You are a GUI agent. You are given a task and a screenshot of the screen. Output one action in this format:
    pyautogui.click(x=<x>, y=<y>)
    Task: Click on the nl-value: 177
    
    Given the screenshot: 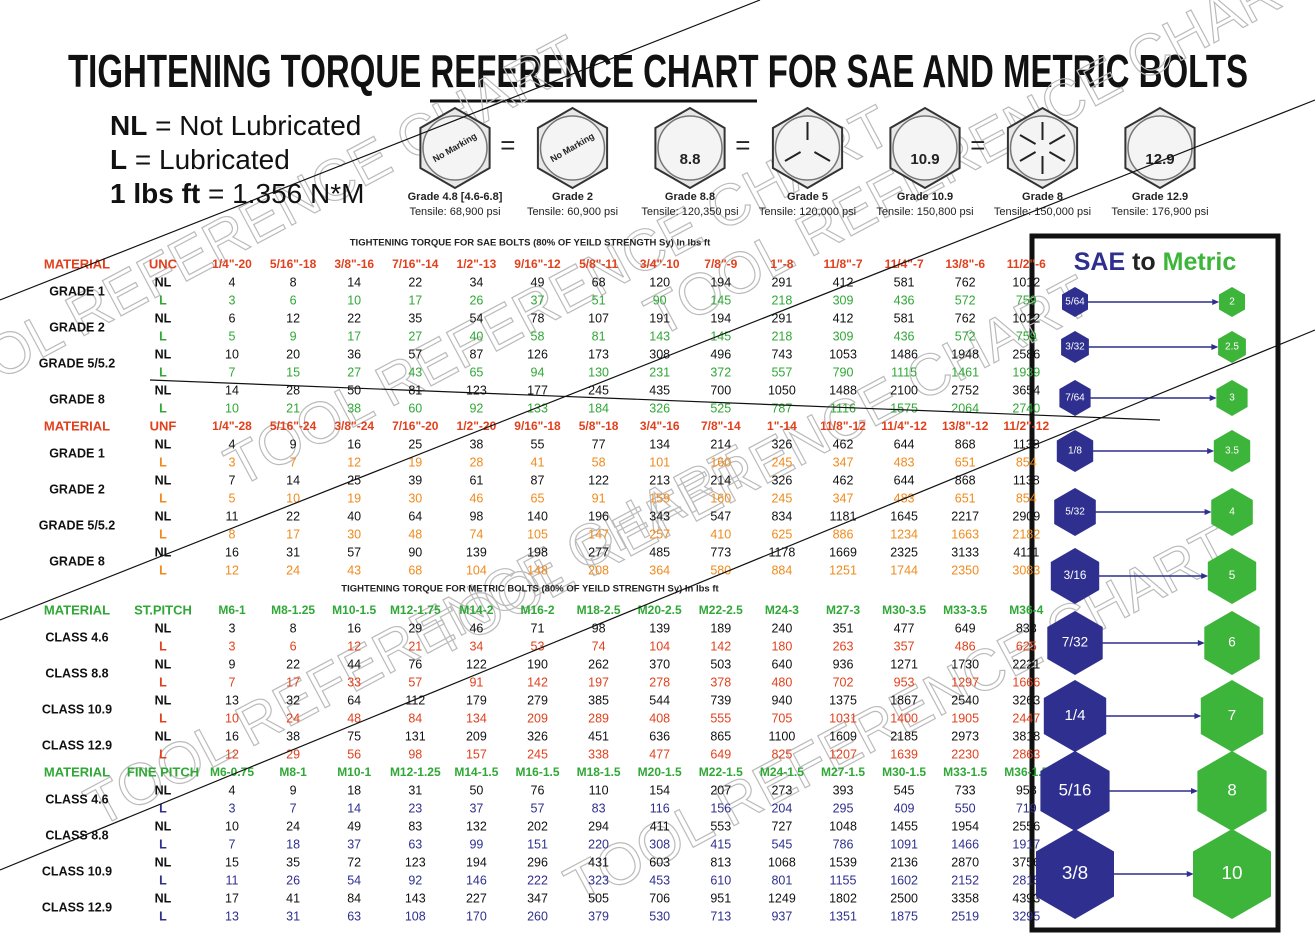 What is the action you would take?
    pyautogui.click(x=537, y=390)
    